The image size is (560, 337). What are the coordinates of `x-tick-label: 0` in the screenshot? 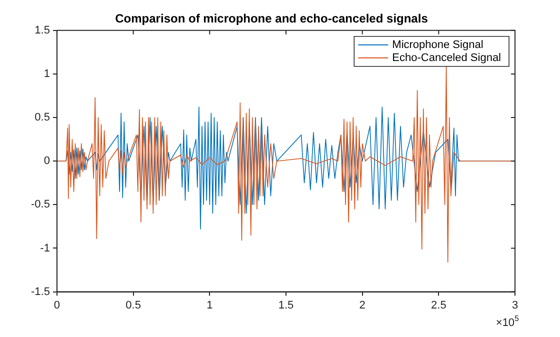 It's located at (57, 305).